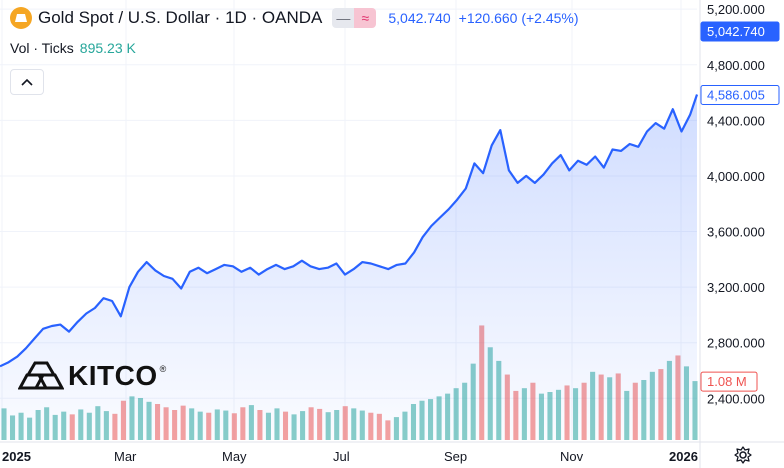 This screenshot has height=468, width=784. I want to click on last-price: 5,042.740, so click(419, 18).